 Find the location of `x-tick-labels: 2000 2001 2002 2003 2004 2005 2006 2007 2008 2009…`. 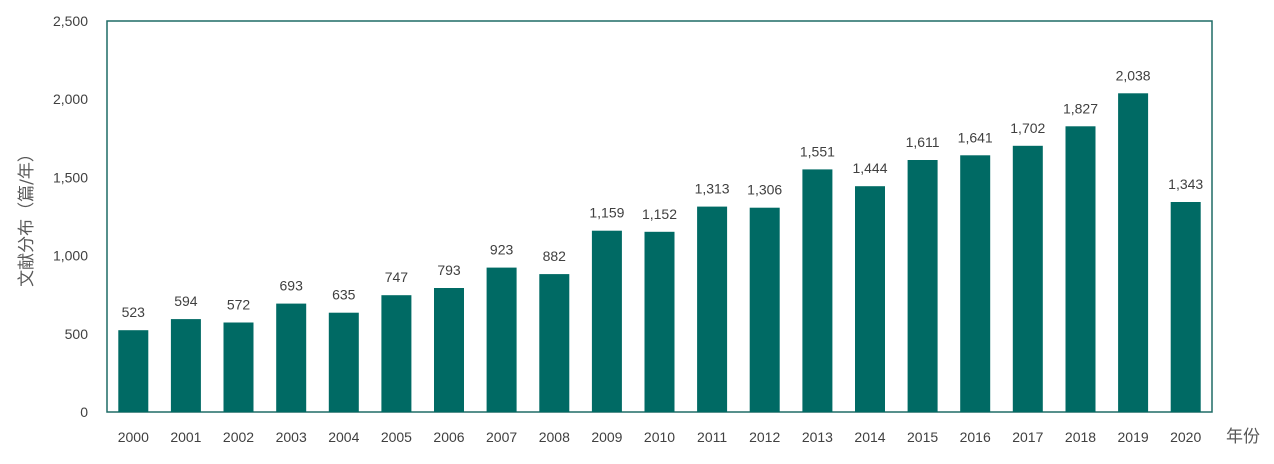

x-tick-labels: 2000 2001 2002 2003 2004 2005 2006 2007 2008 2009… is located at coordinates (660, 437).